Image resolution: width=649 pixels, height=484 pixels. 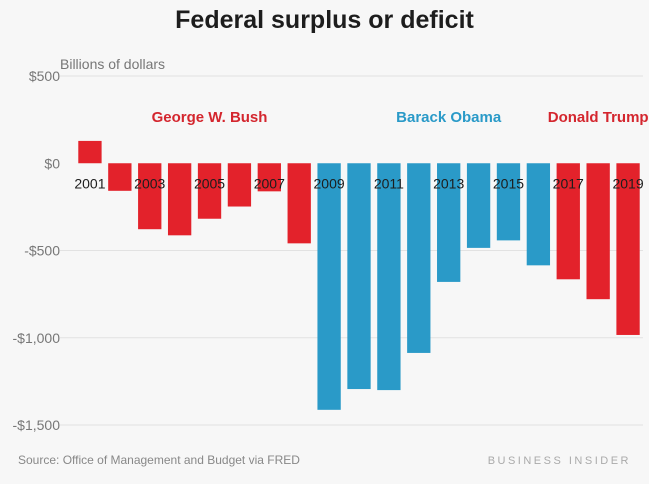 What do you see at coordinates (628, 249) in the screenshot?
I see `bar-2019` at bounding box center [628, 249].